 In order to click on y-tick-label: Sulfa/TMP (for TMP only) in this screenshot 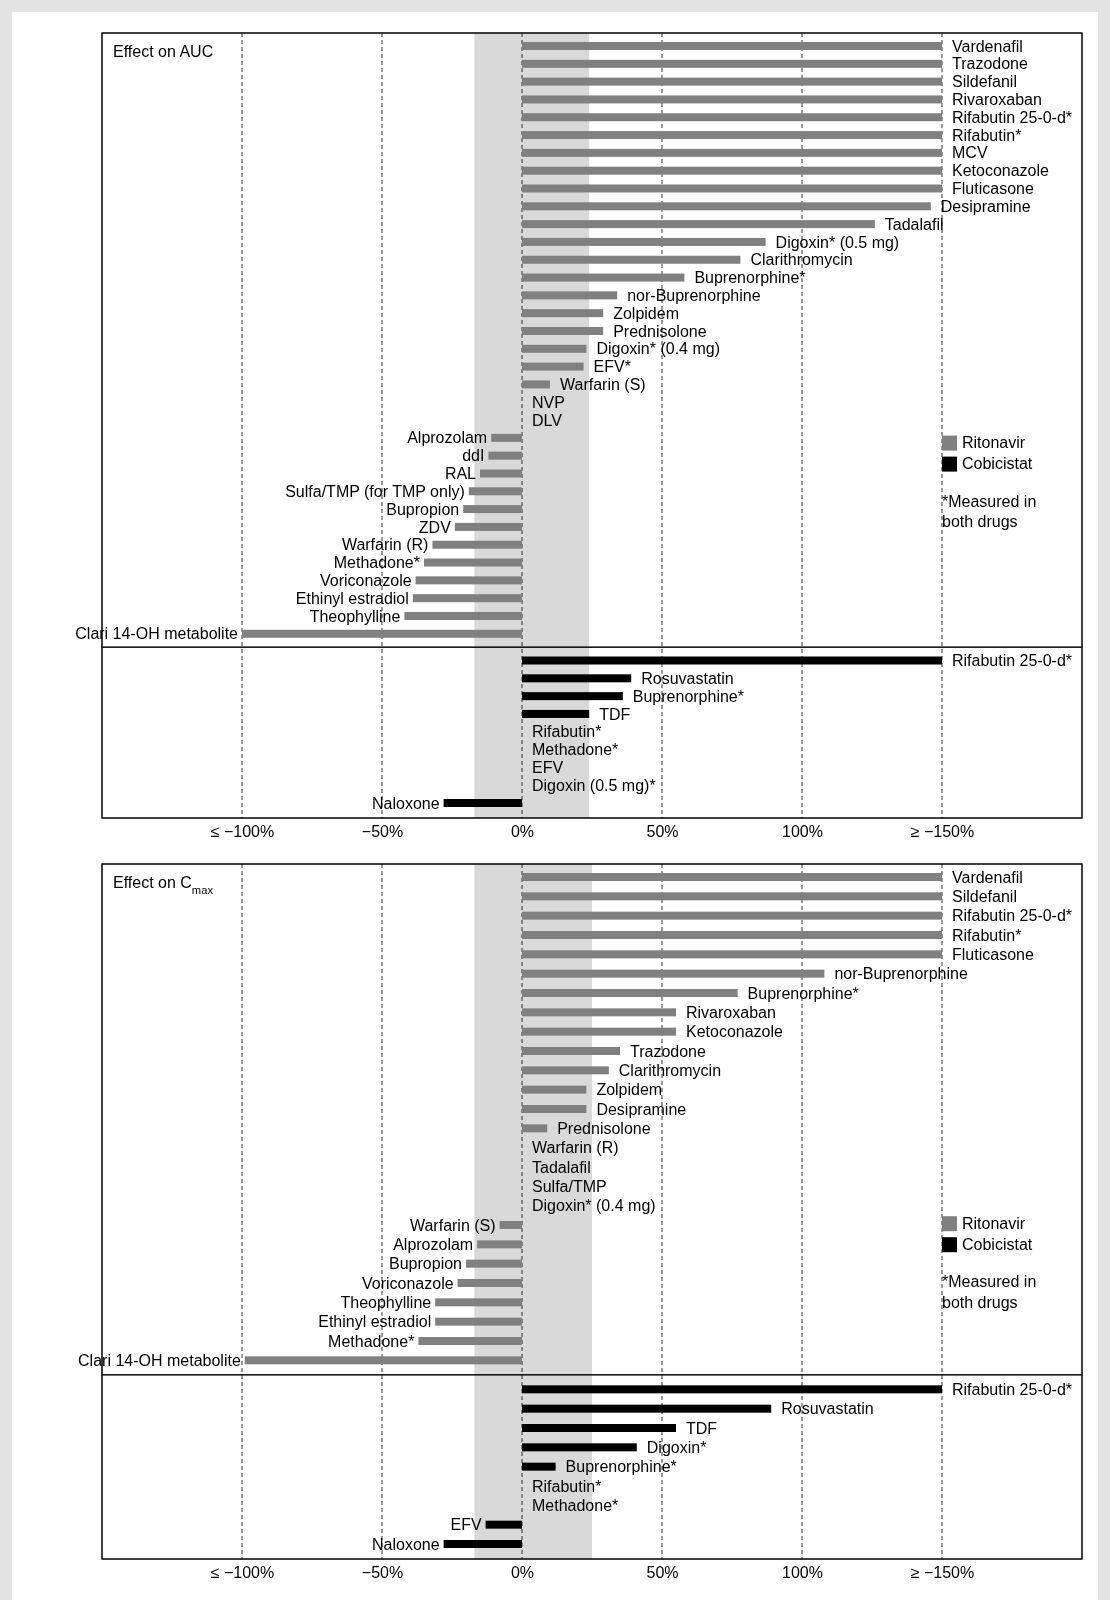, I will do `click(375, 491)`.